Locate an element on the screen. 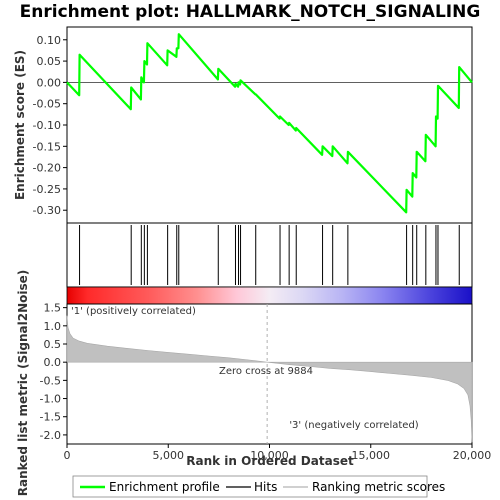 The image size is (500, 500). hits-panel-frame is located at coordinates (269, 255).